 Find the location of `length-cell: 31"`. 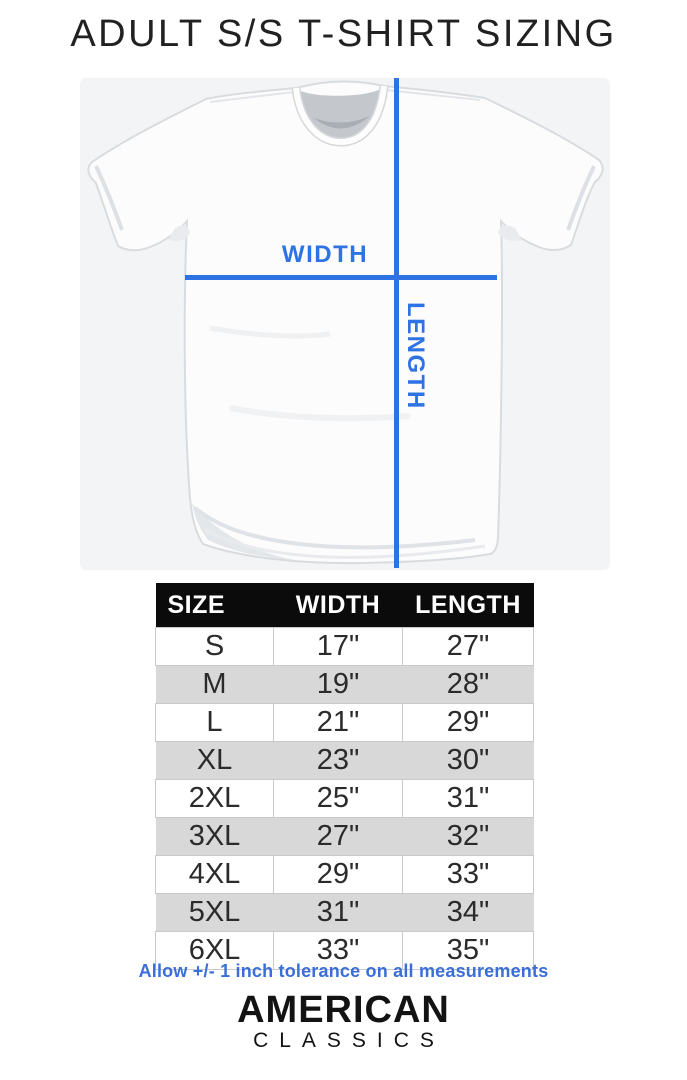

length-cell: 31" is located at coordinates (468, 798).